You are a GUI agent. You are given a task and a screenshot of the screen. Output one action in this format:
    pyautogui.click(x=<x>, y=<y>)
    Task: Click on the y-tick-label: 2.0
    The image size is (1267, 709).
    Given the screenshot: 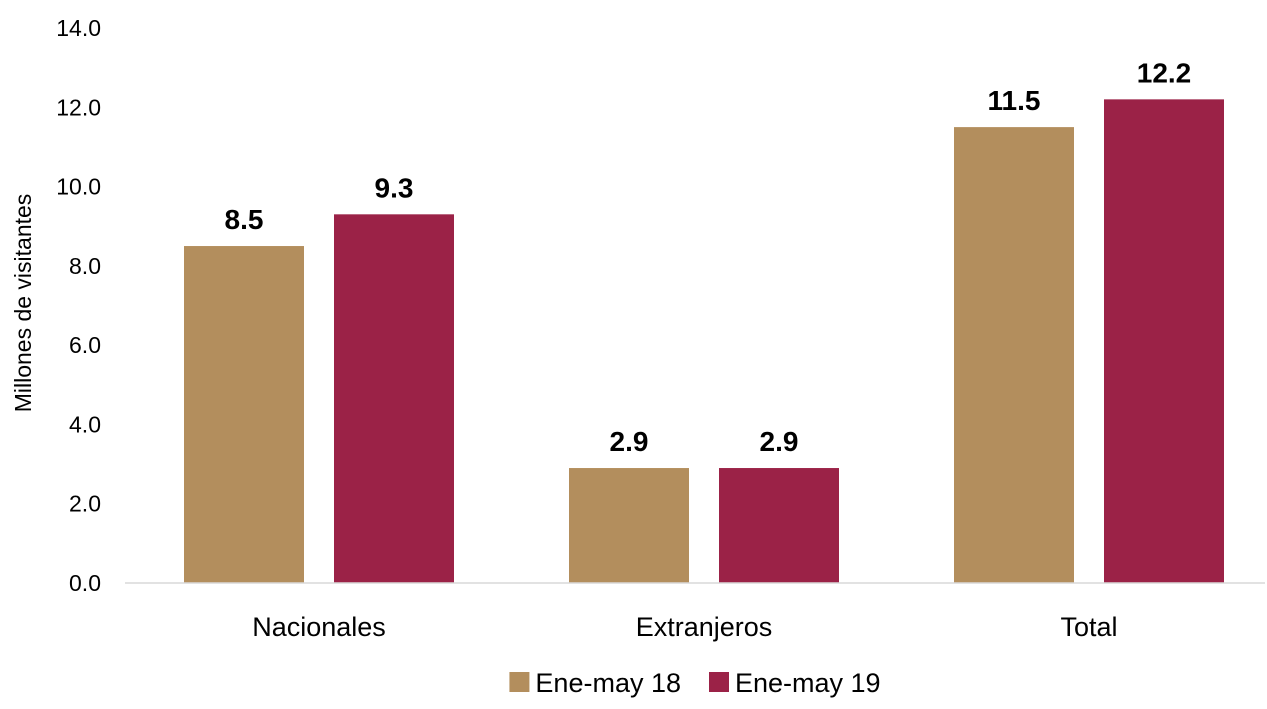 What is the action you would take?
    pyautogui.click(x=85, y=504)
    